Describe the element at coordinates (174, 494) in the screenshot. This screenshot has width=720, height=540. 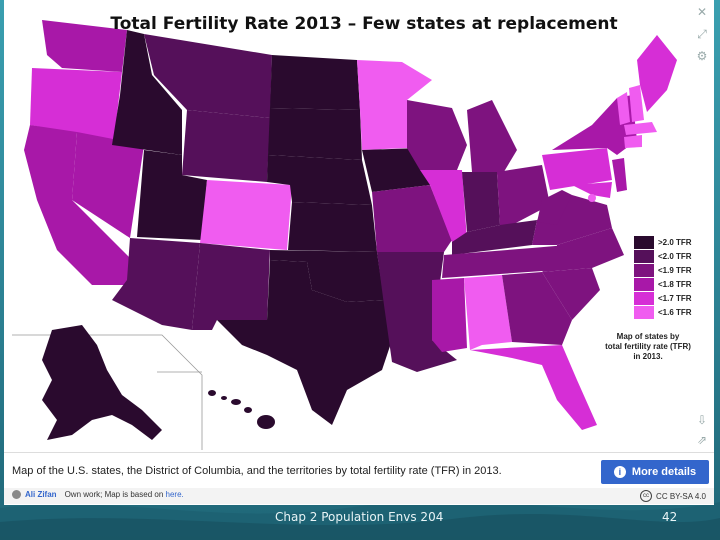
I see `source-link: here.` at that location.